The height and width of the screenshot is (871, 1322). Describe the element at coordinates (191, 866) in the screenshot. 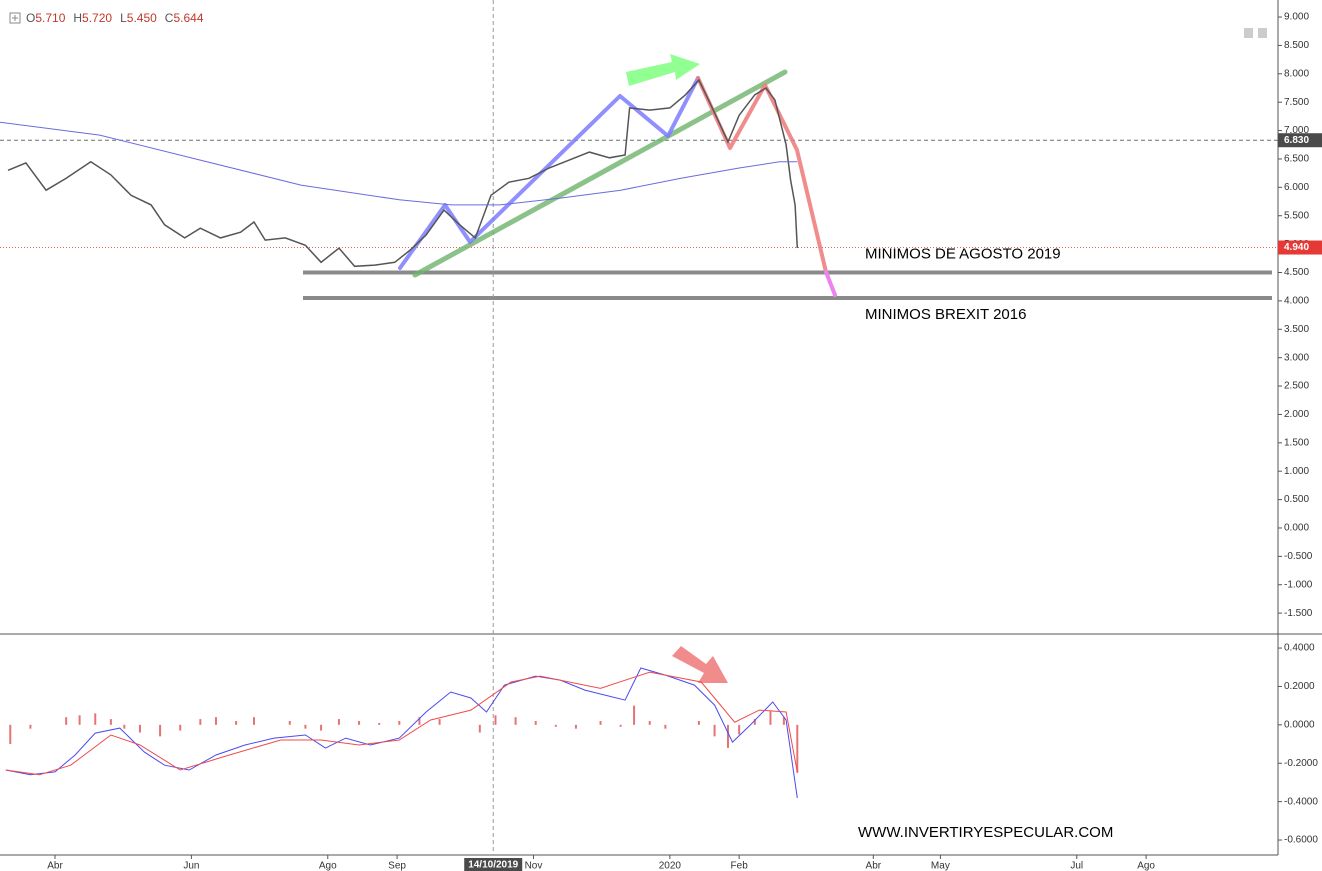

I see `x-tick-label: Jun` at that location.